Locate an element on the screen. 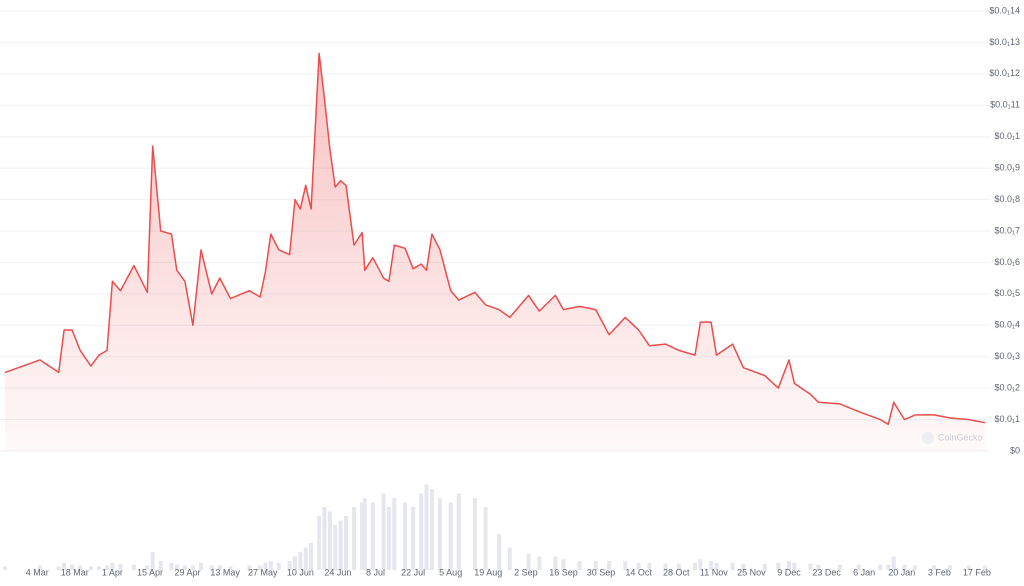 Image resolution: width=1024 pixels, height=586 pixels. watermark-logo is located at coordinates (928, 438).